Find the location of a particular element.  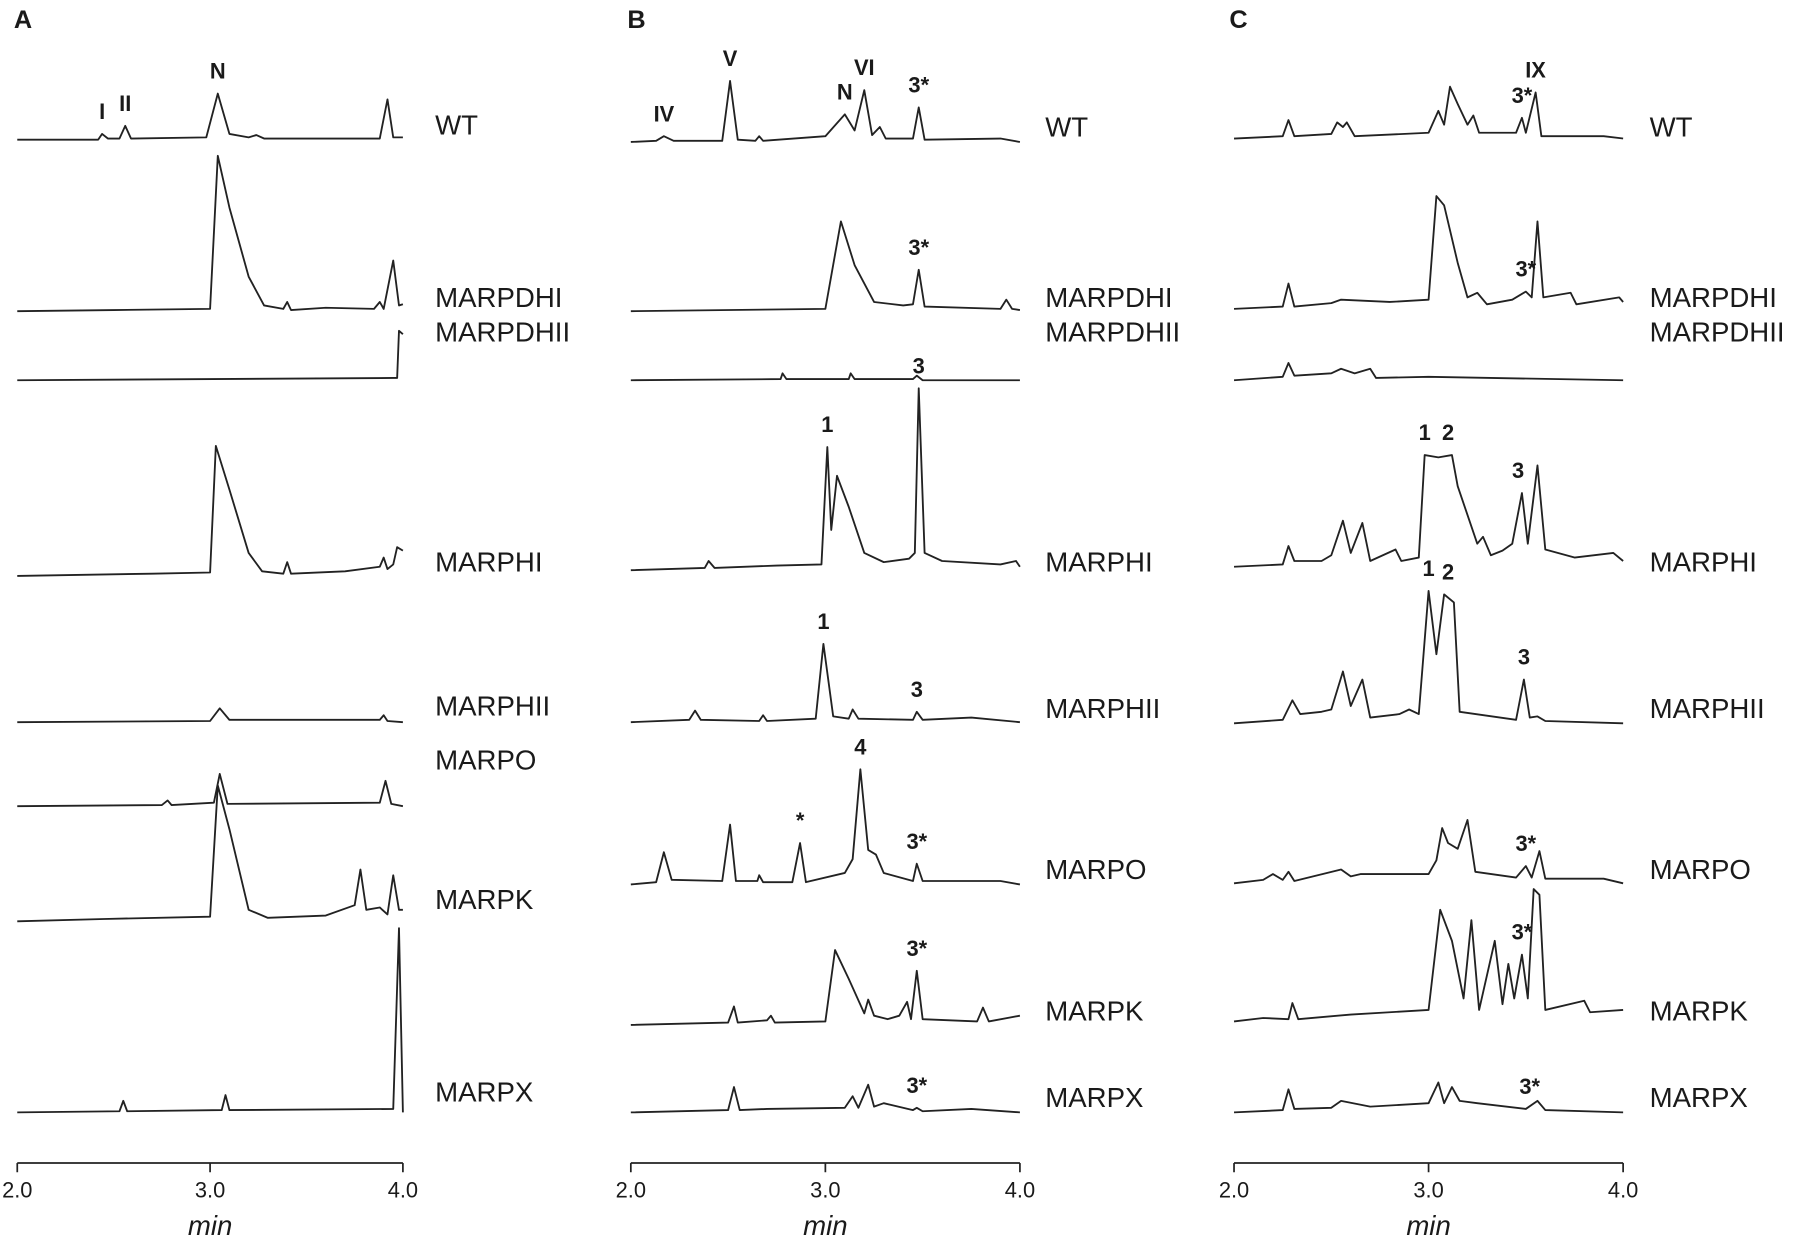

peak-label: * is located at coordinates (800, 820).